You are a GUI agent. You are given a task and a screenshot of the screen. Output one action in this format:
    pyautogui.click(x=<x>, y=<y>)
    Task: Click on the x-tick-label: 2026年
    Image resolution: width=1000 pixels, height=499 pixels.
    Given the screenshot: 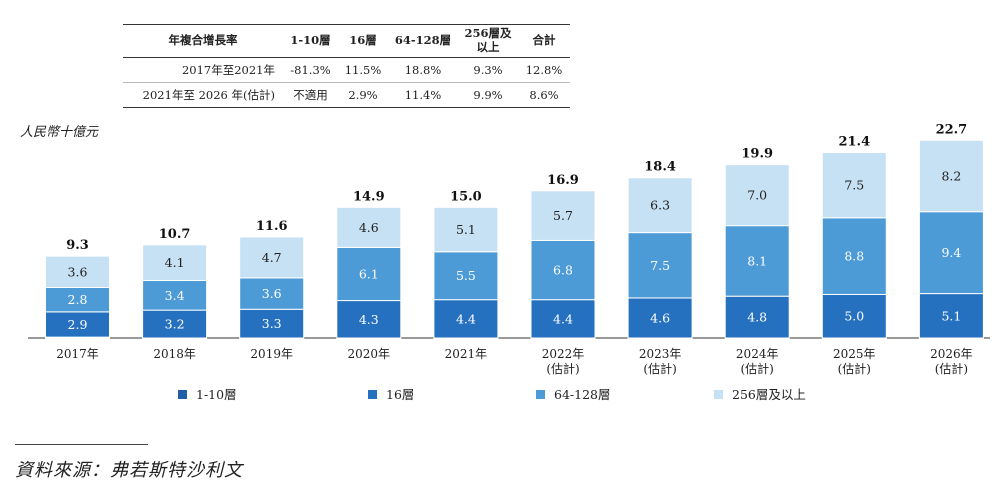 What is the action you would take?
    pyautogui.click(x=951, y=354)
    